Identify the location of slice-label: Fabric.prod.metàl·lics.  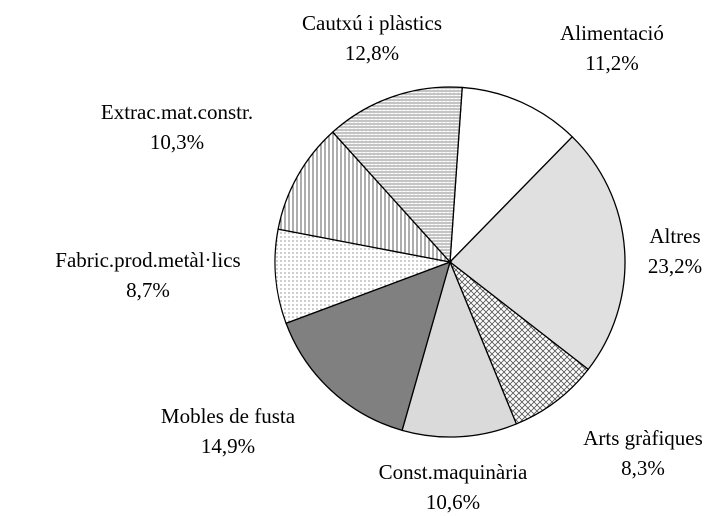
(147, 260).